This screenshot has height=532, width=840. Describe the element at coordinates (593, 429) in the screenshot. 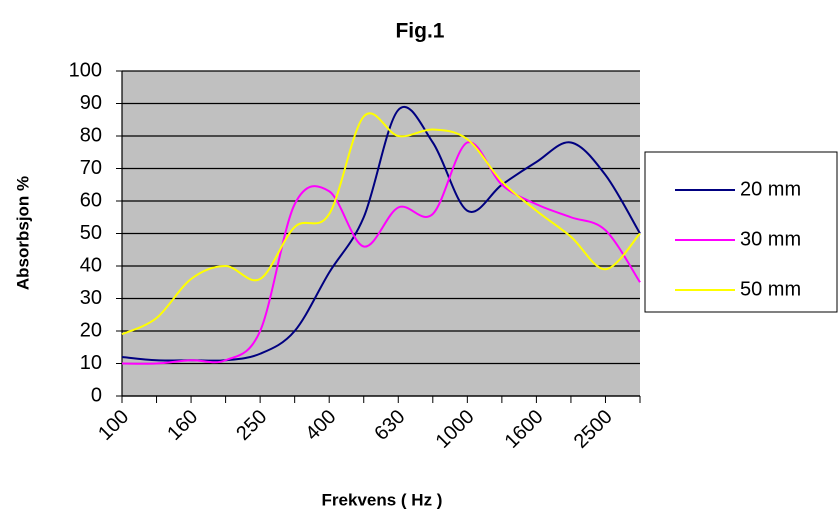

I see `x-tick-label: 2500` at that location.